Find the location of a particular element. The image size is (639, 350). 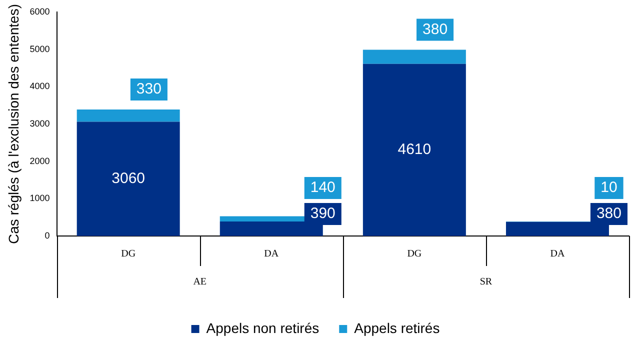

data-label: 3060 is located at coordinates (129, 179).